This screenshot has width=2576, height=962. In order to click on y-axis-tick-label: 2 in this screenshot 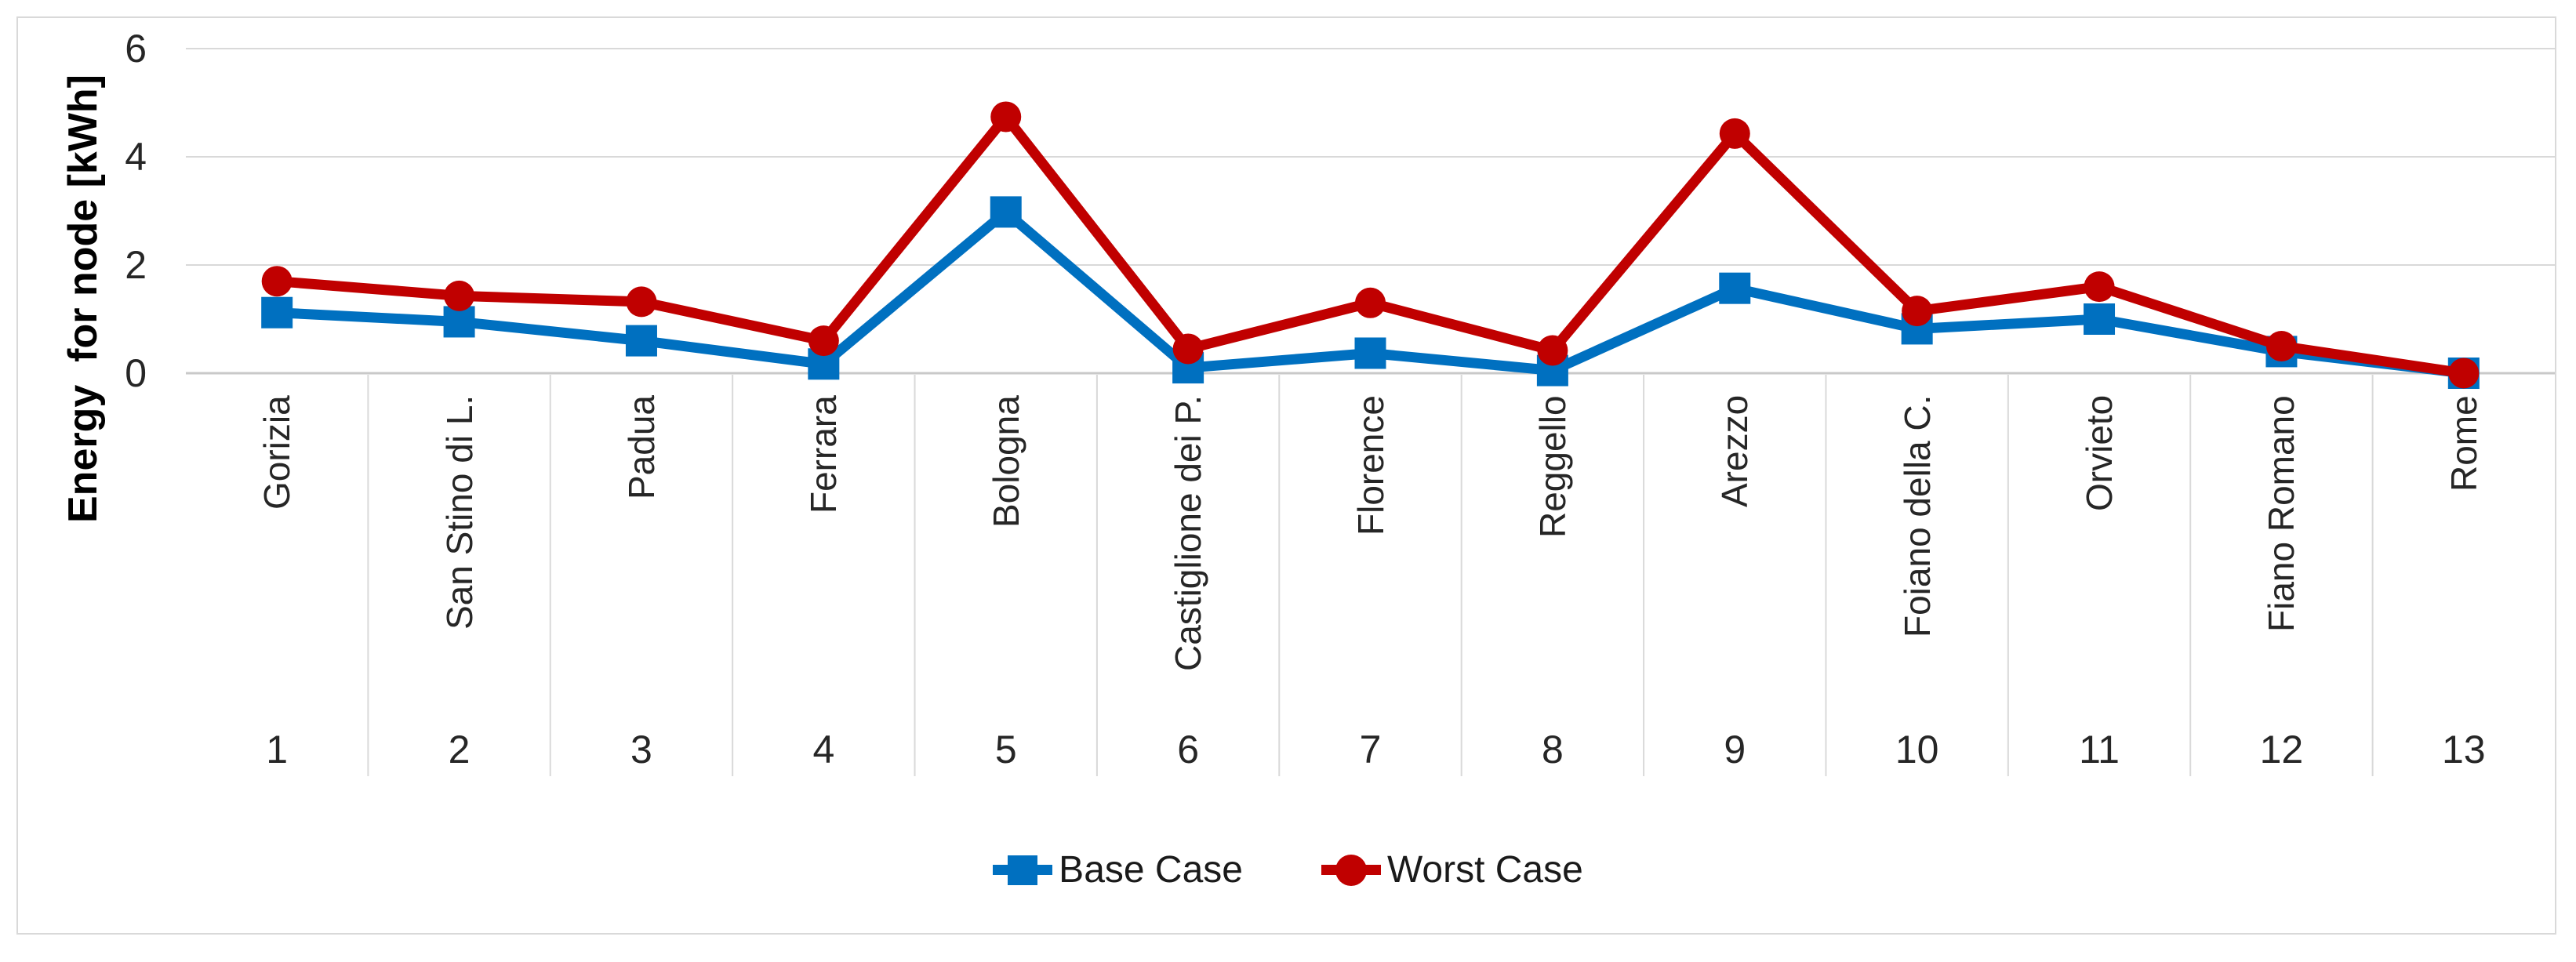, I will do `click(136, 265)`.